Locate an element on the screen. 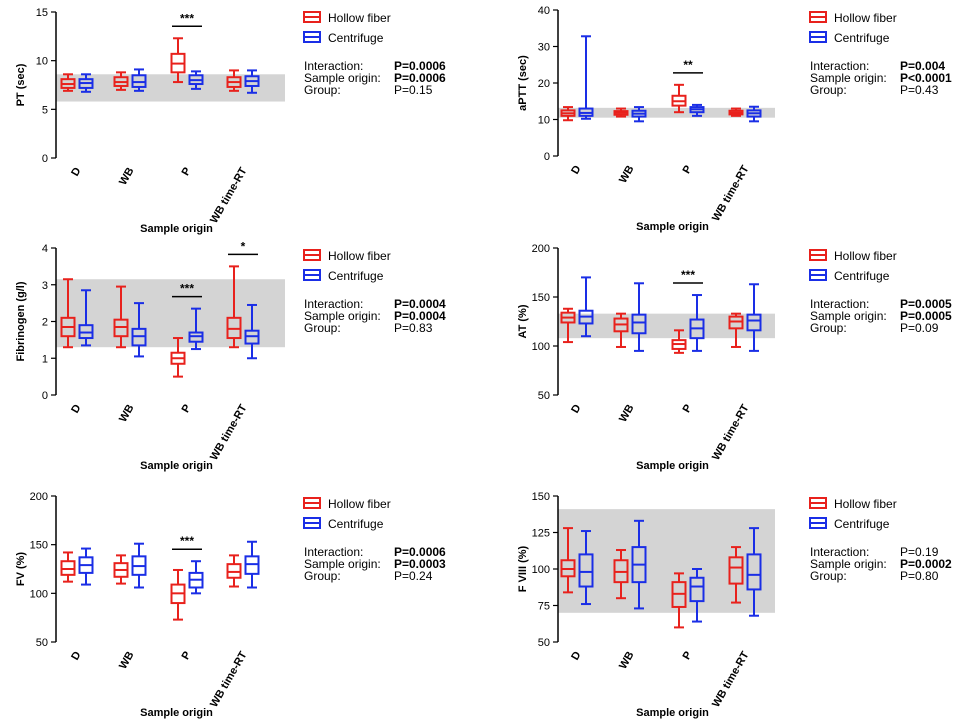 The width and height of the screenshot is (957, 723). stats-value: P=0.0003 is located at coordinates (420, 564).